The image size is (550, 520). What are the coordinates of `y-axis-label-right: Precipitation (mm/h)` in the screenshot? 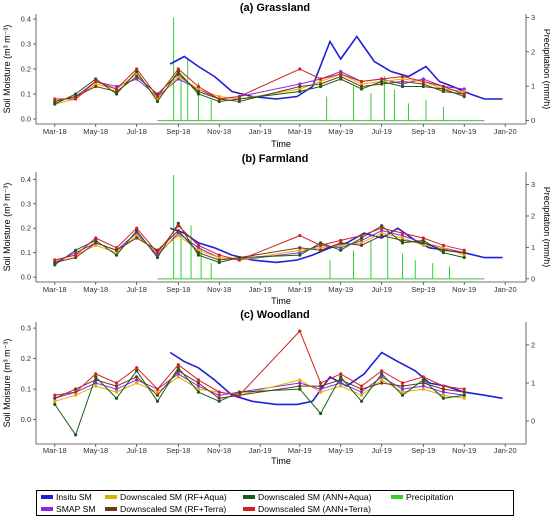 It's located at (546, 227).